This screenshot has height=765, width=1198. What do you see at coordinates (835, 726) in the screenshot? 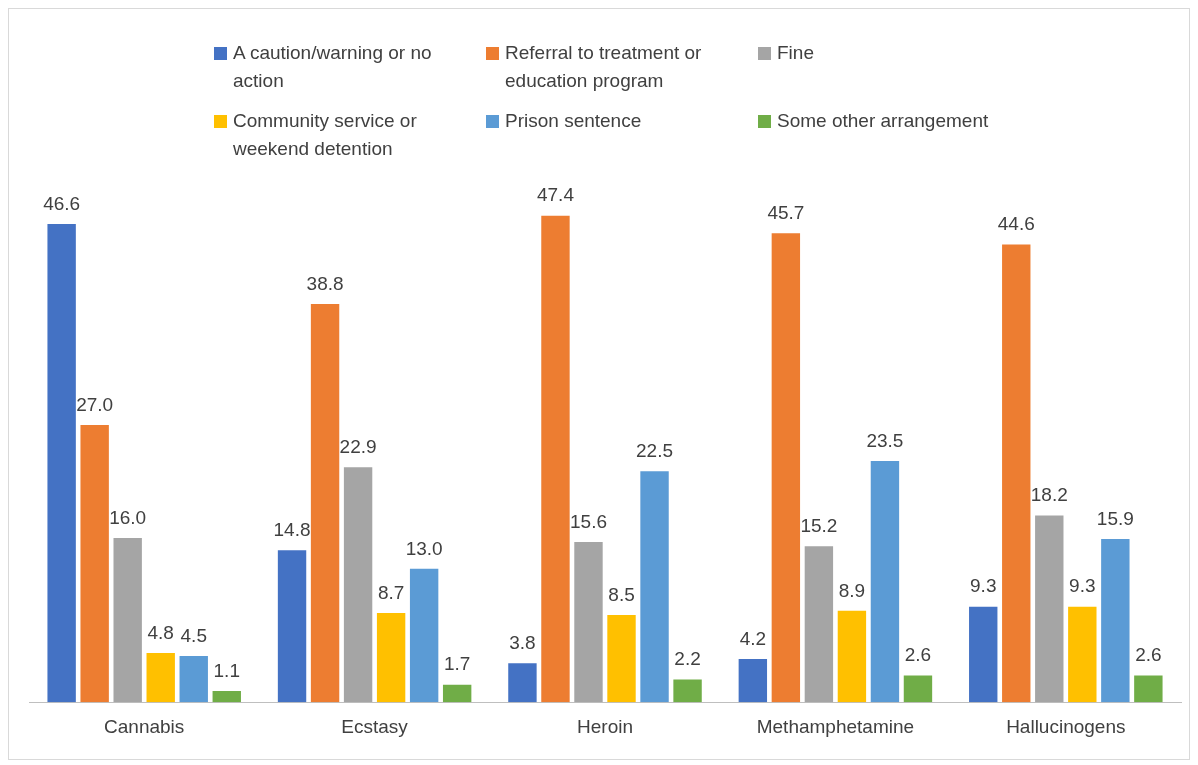
I see `x-tick-label: Methamphetamine` at bounding box center [835, 726].